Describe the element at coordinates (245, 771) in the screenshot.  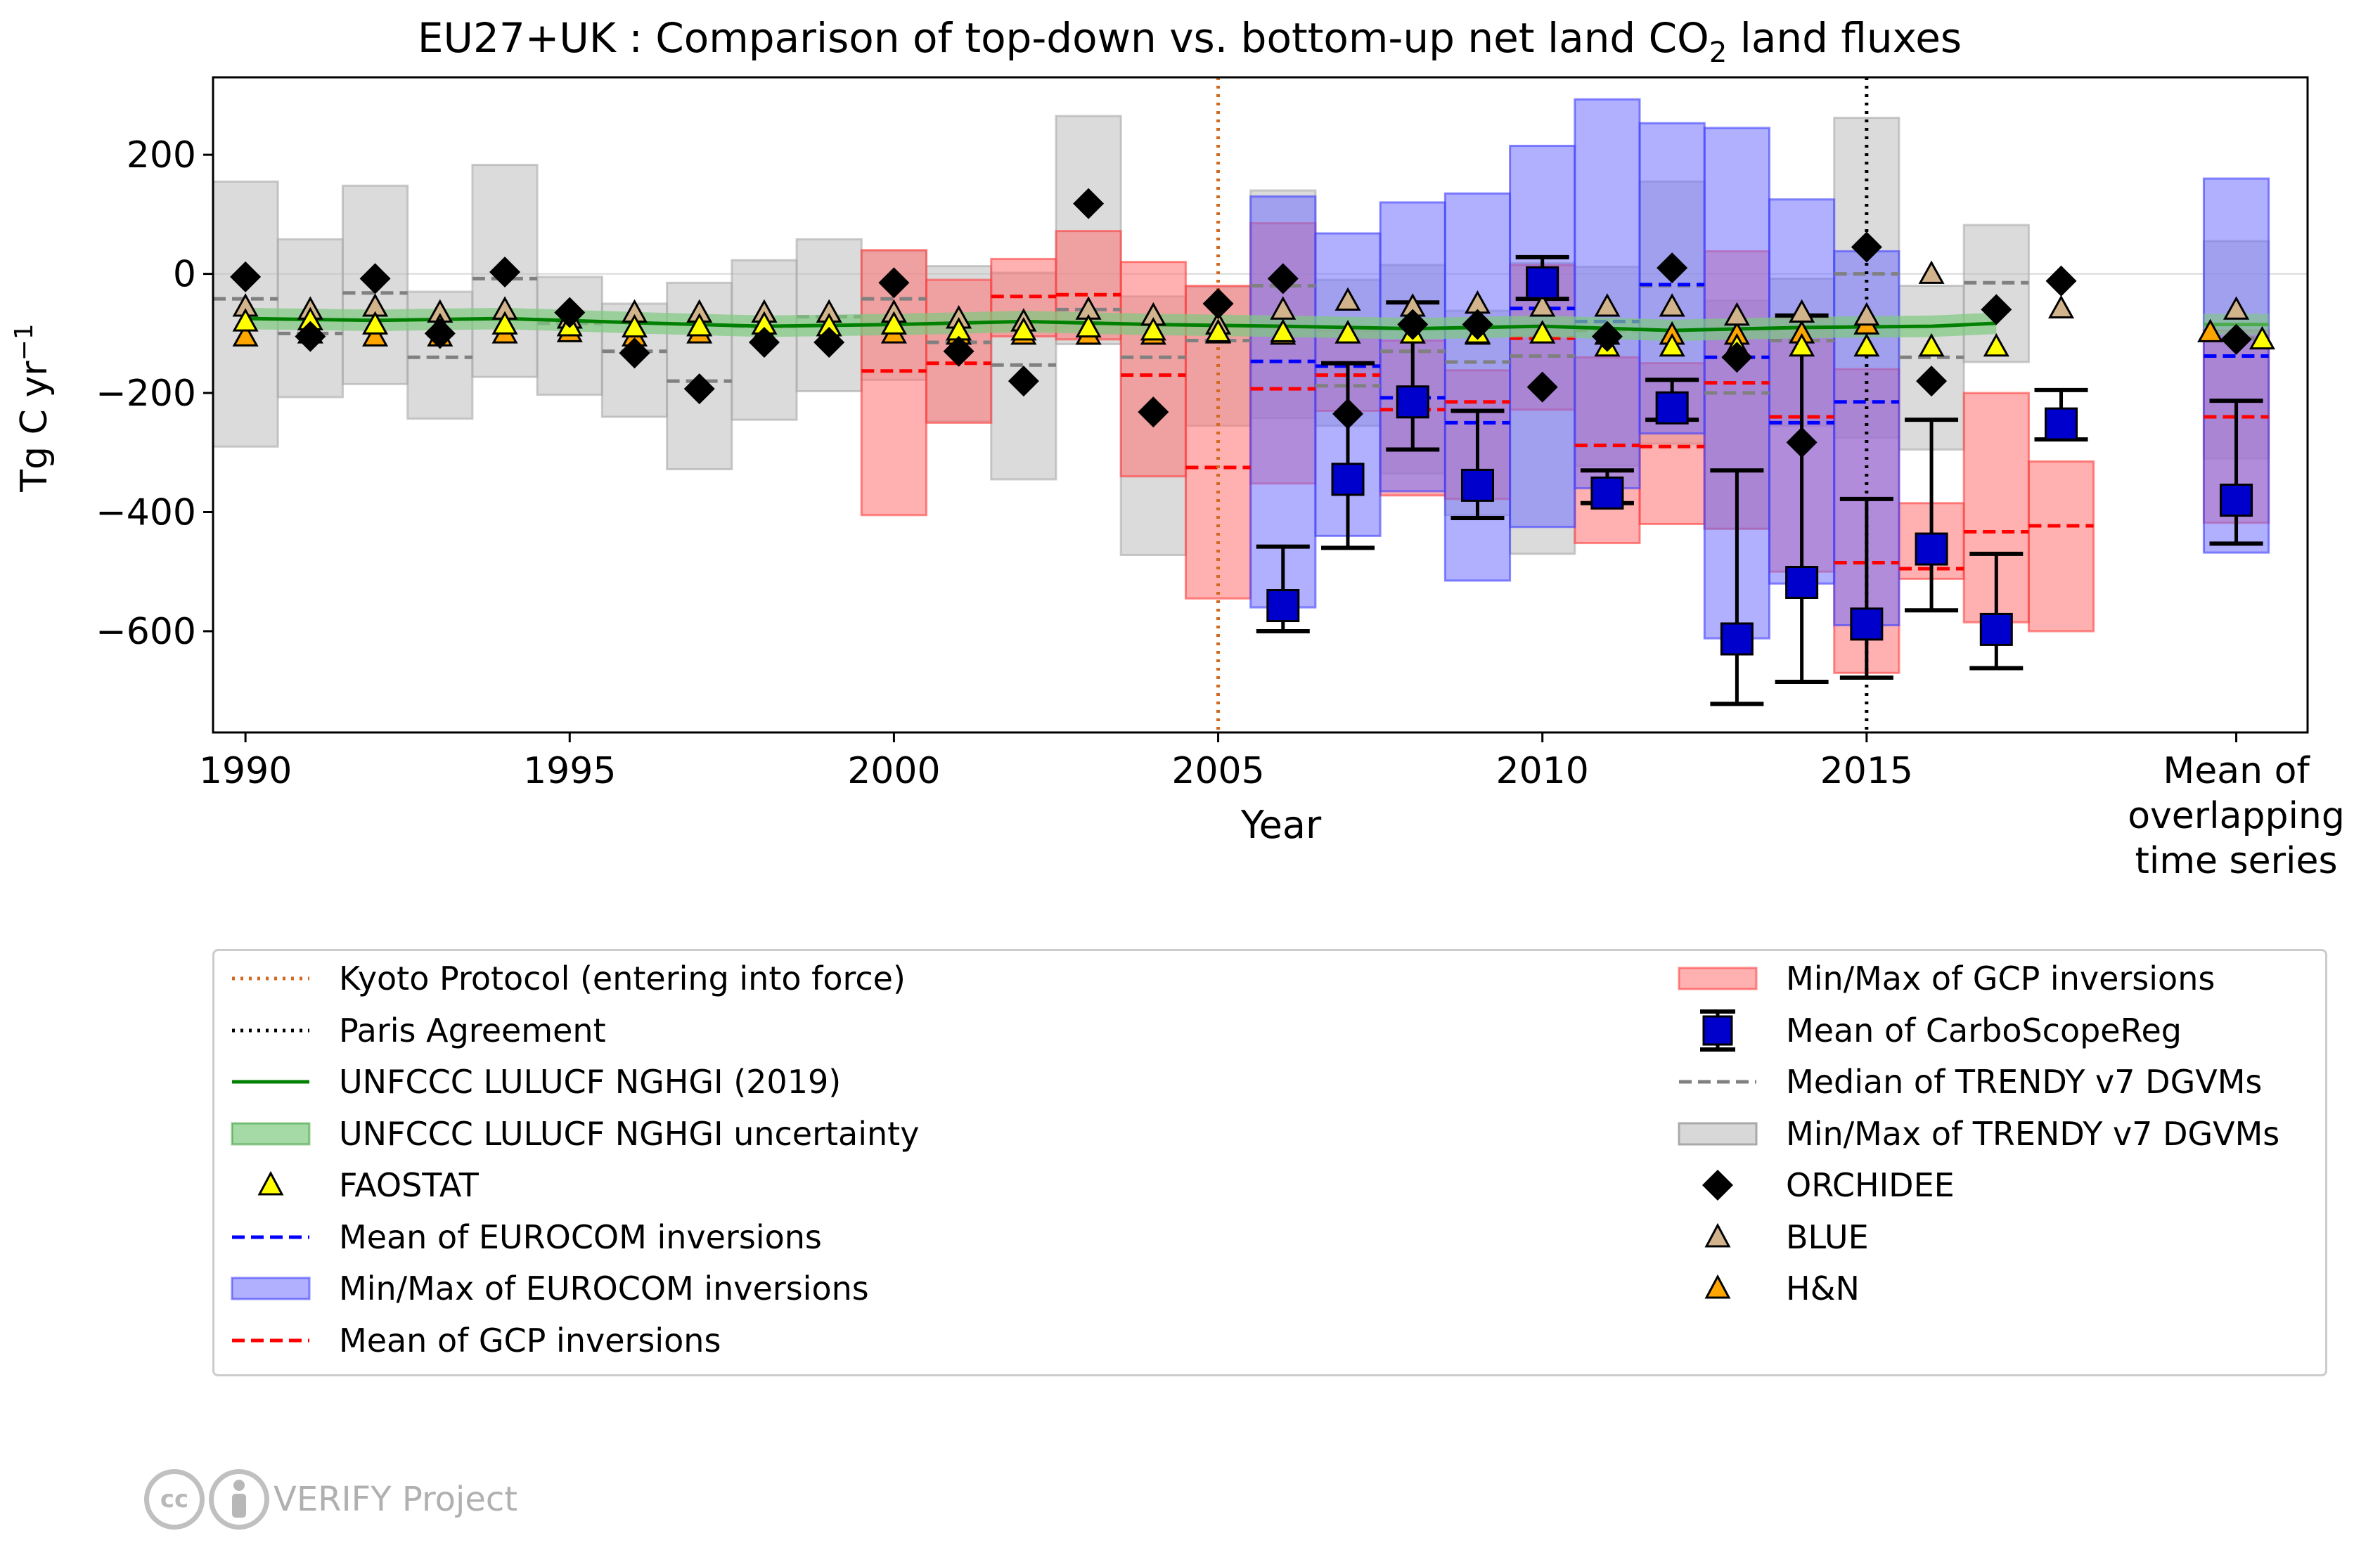
I see `x-tick-label: 1990` at that location.